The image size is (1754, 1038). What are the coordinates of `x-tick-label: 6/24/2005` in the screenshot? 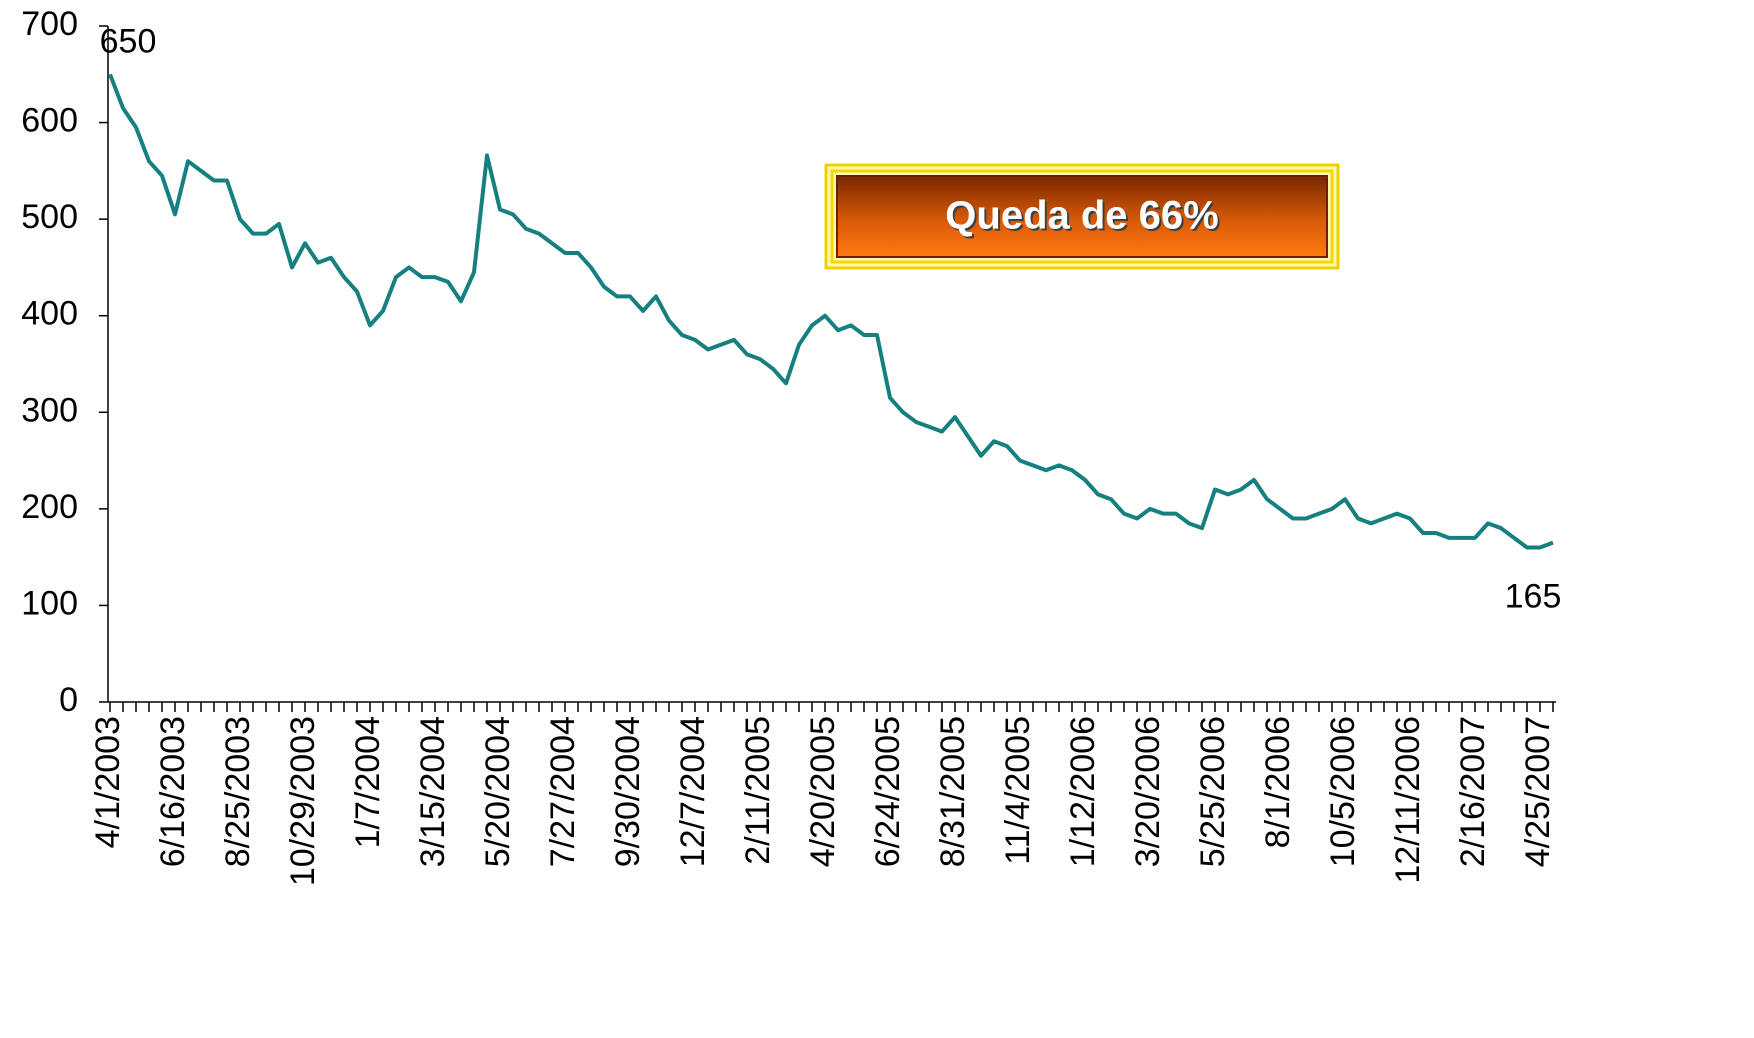 It's located at (888, 791).